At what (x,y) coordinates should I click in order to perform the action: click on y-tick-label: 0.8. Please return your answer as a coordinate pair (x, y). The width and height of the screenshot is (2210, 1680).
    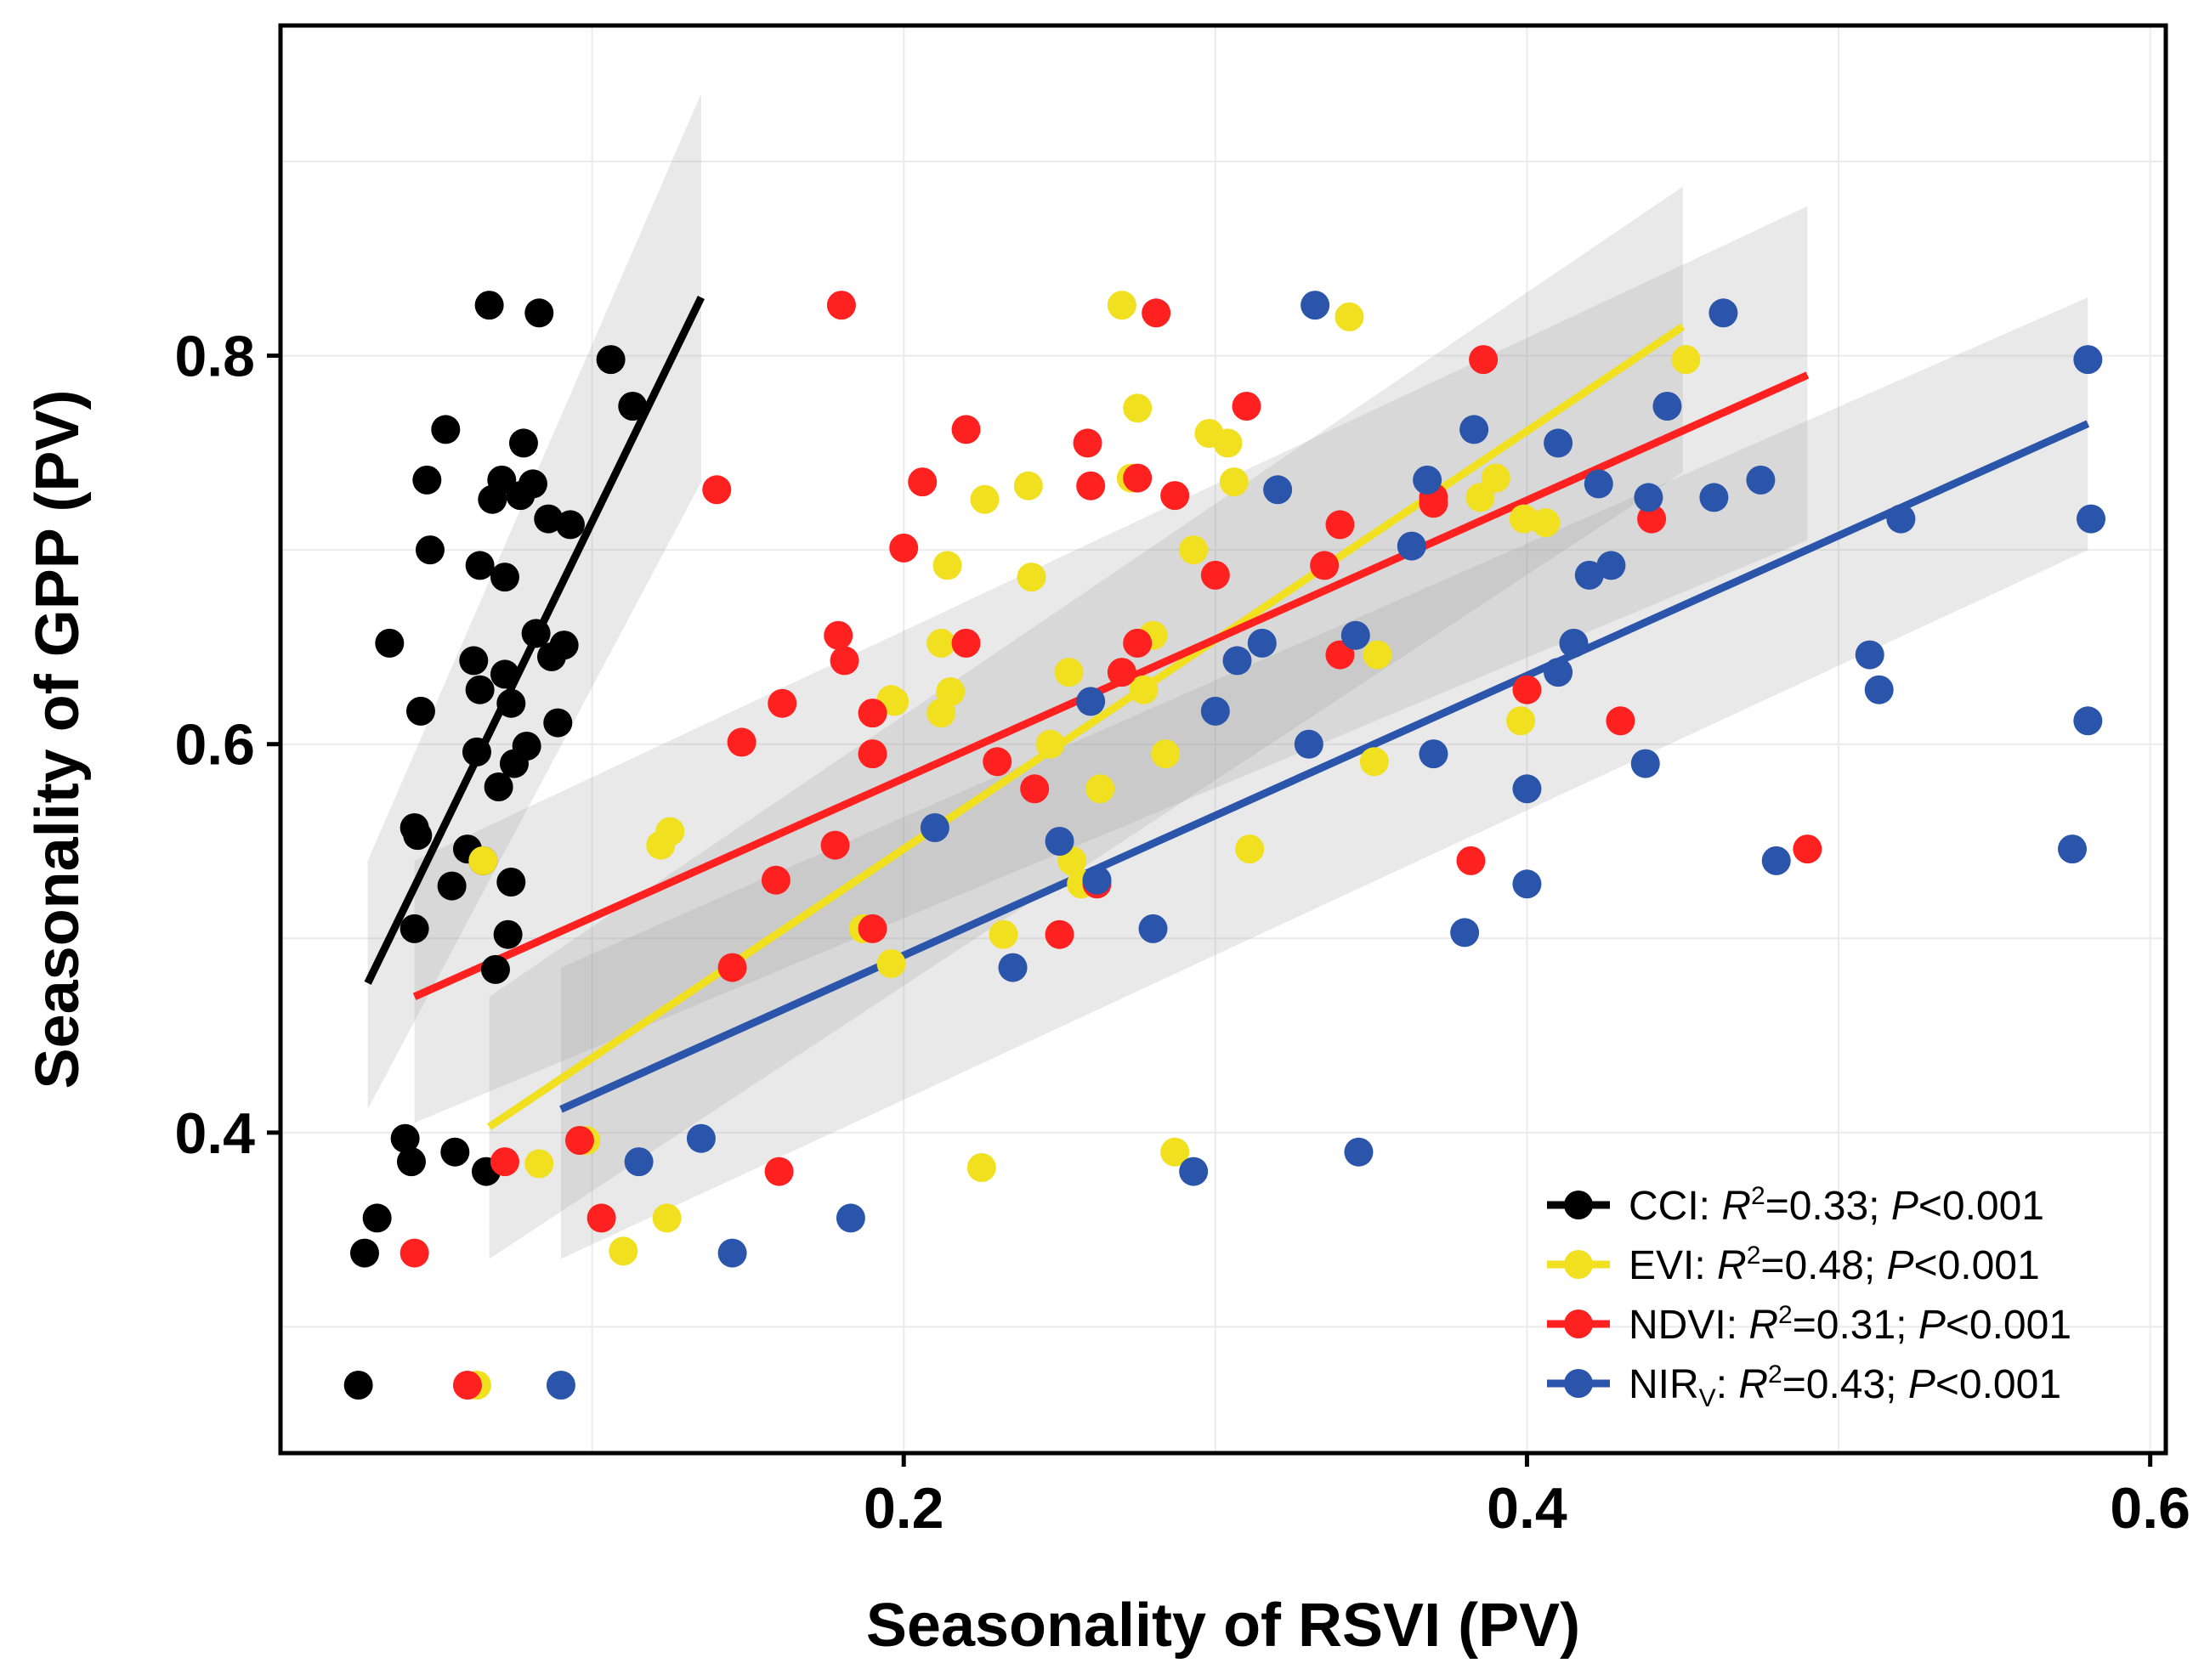
    Looking at the image, I should click on (214, 357).